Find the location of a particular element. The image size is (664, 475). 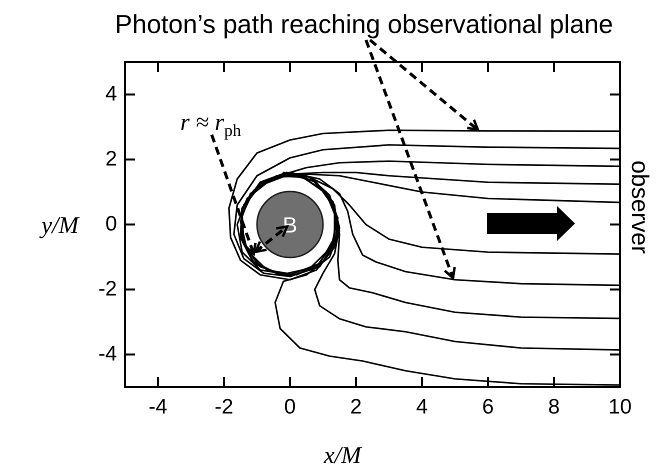

x-tick-label: -4 is located at coordinates (158, 406).